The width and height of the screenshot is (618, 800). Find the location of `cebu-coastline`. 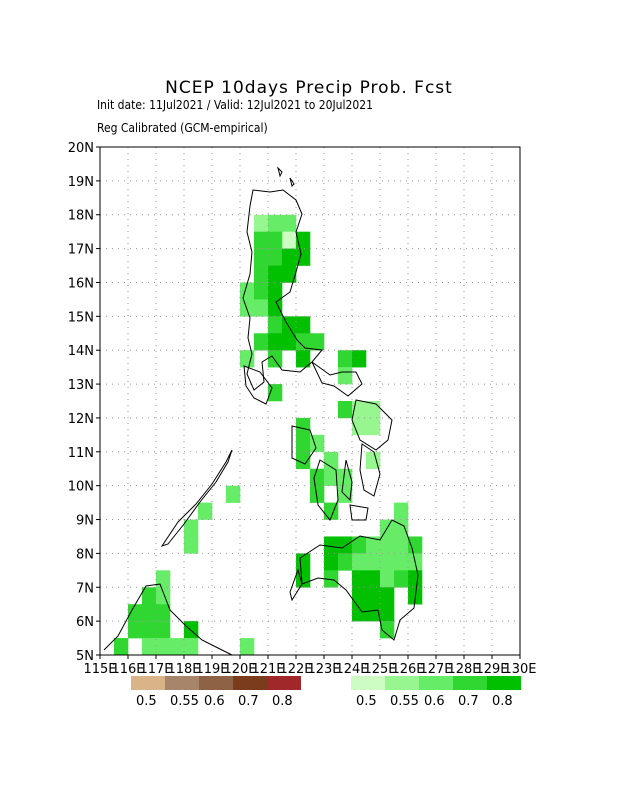

cebu-coastline is located at coordinates (347, 480).